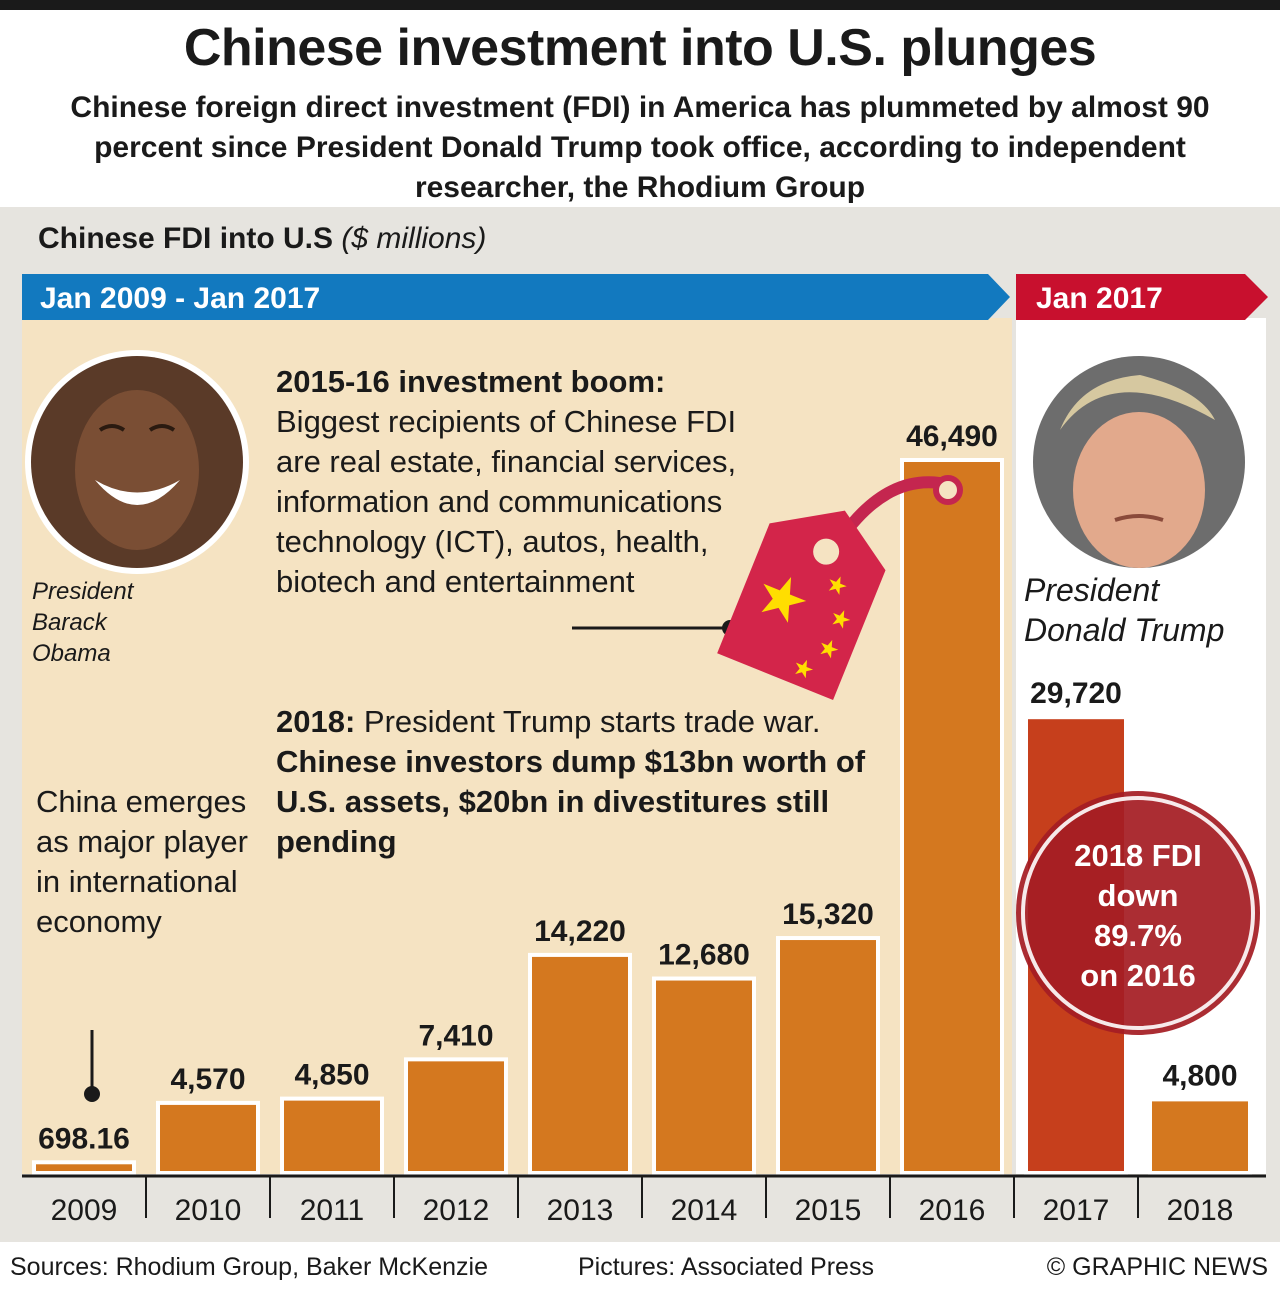 The height and width of the screenshot is (1304, 1280). What do you see at coordinates (332, 1210) in the screenshot?
I see `tick-label-2011: 2011` at bounding box center [332, 1210].